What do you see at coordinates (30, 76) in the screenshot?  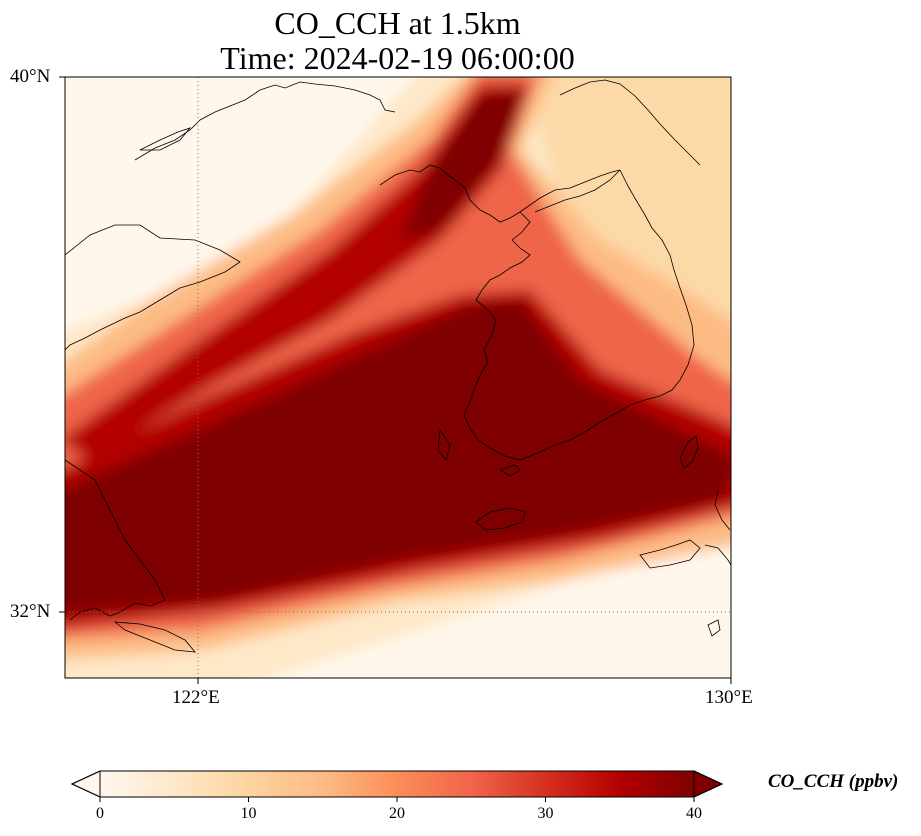 I see `lat-tick-label: 40°N` at bounding box center [30, 76].